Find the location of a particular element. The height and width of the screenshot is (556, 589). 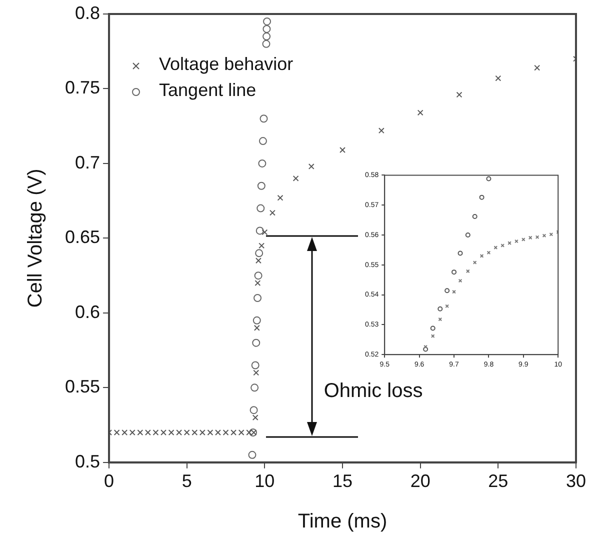

x-tick-label: 30 is located at coordinates (576, 481).